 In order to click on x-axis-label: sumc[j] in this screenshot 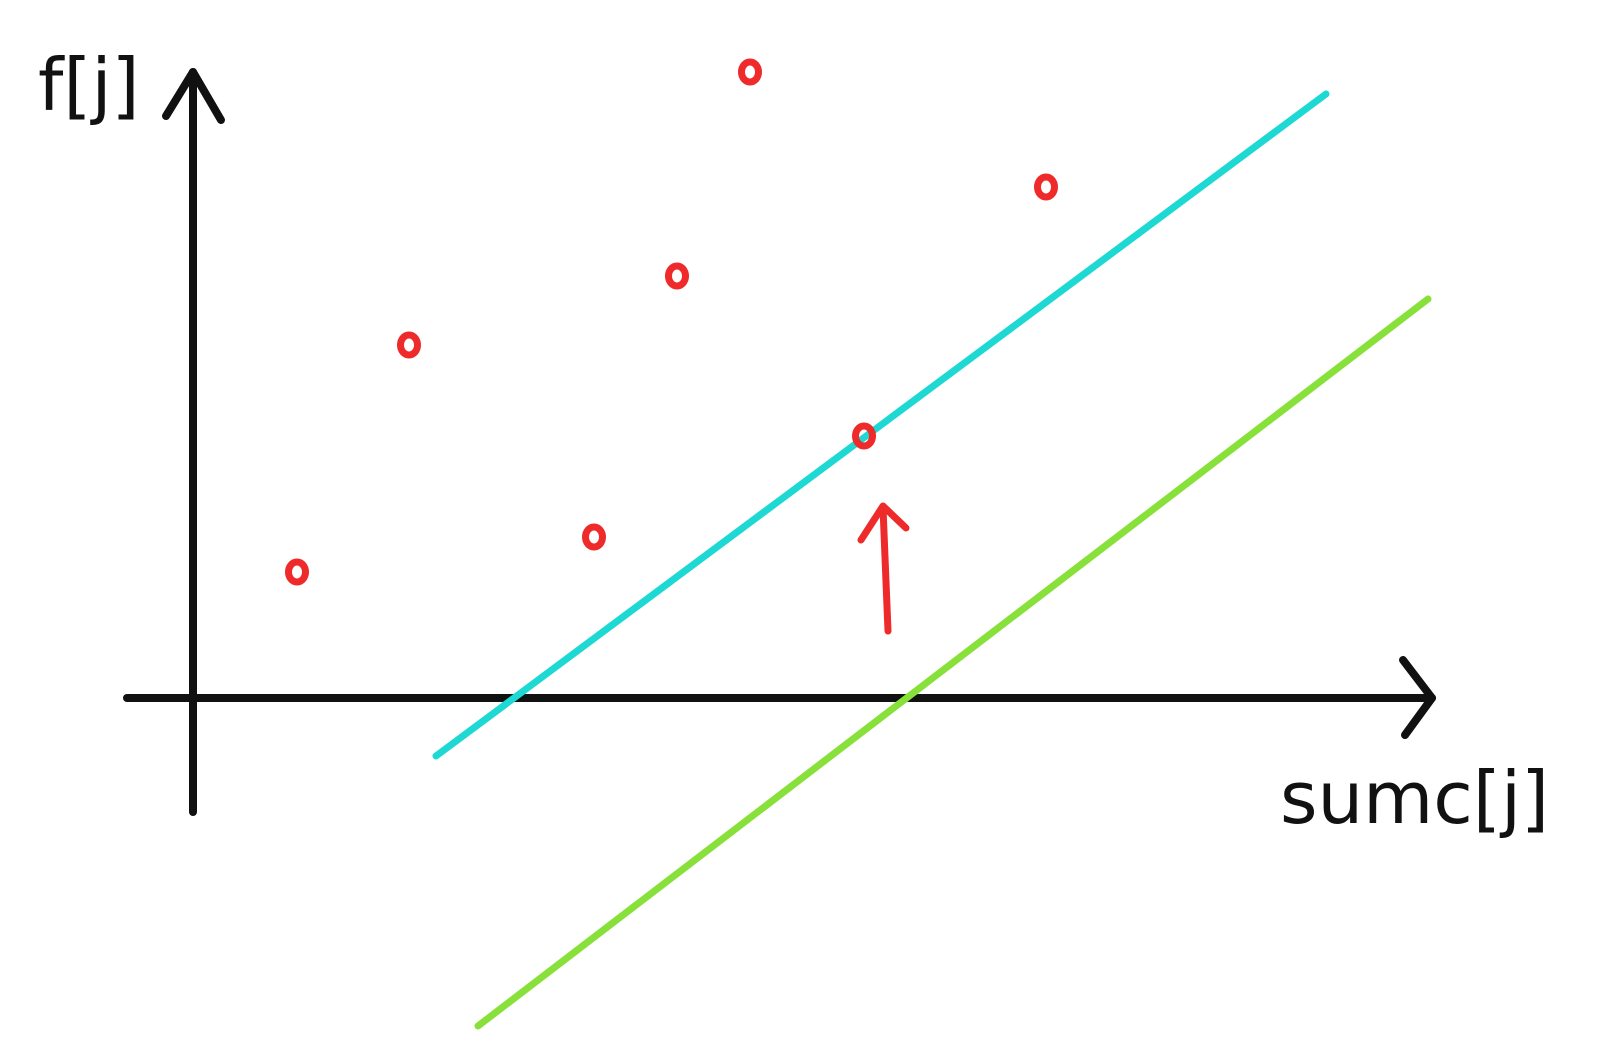, I will do `click(1414, 798)`.